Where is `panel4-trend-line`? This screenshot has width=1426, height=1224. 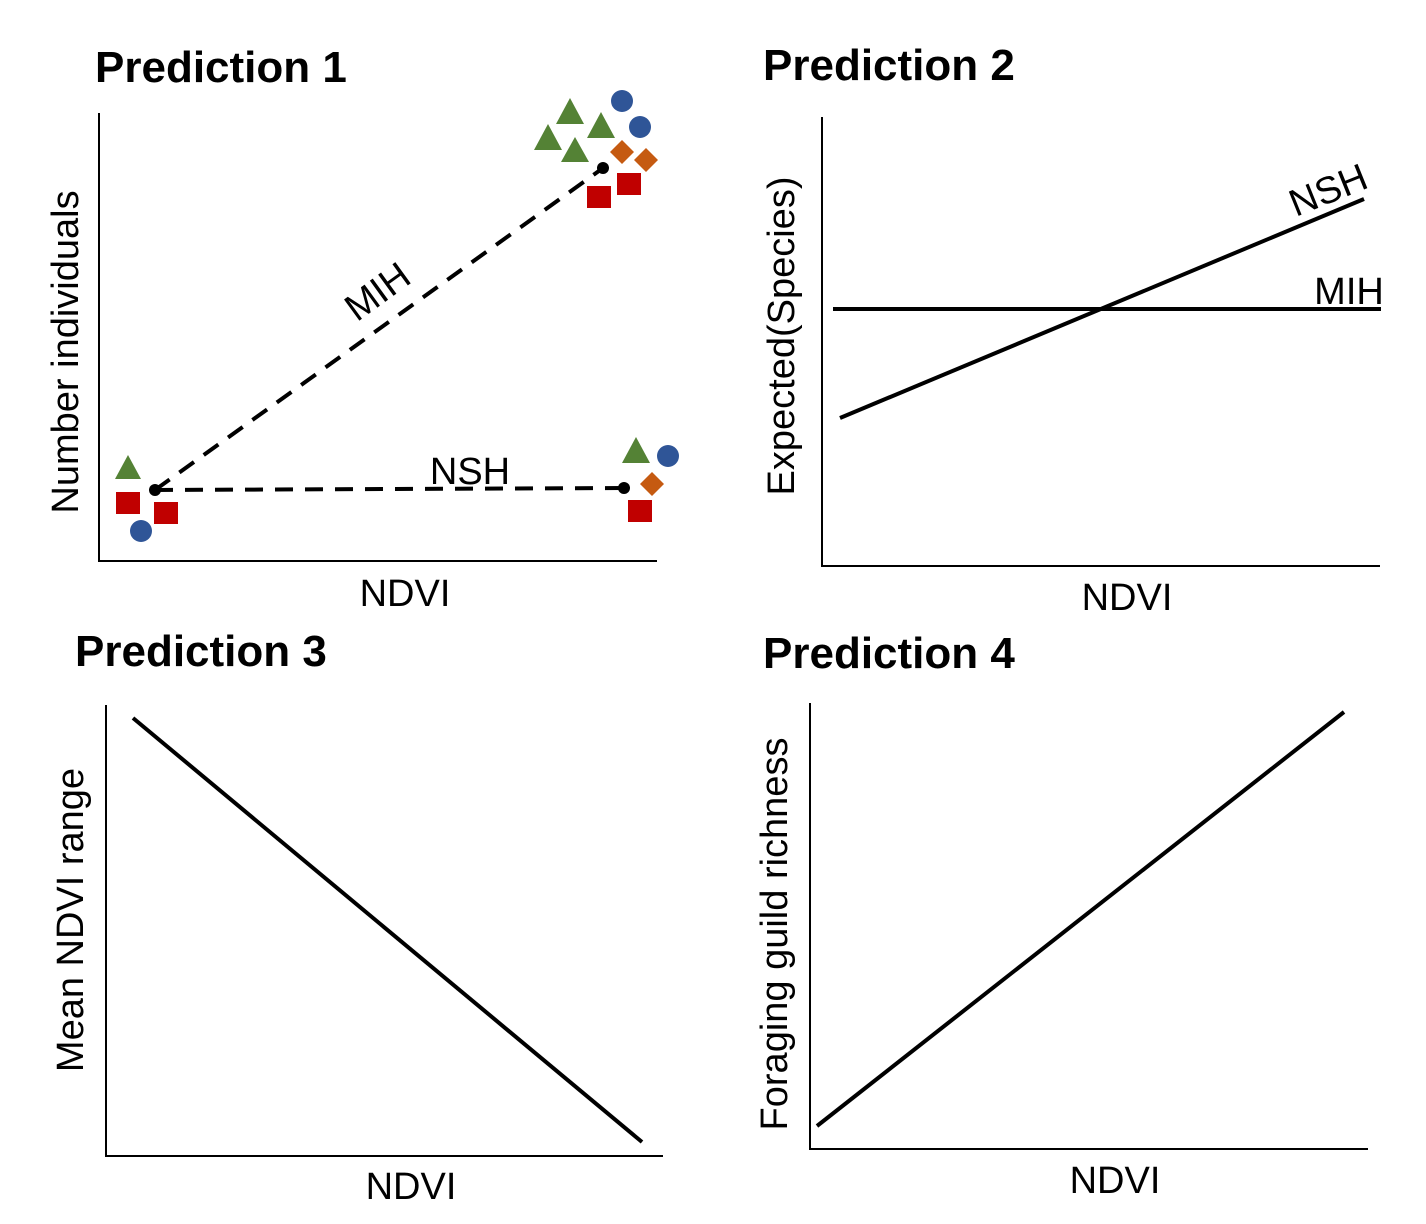
panel4-trend-line is located at coordinates (1080, 919).